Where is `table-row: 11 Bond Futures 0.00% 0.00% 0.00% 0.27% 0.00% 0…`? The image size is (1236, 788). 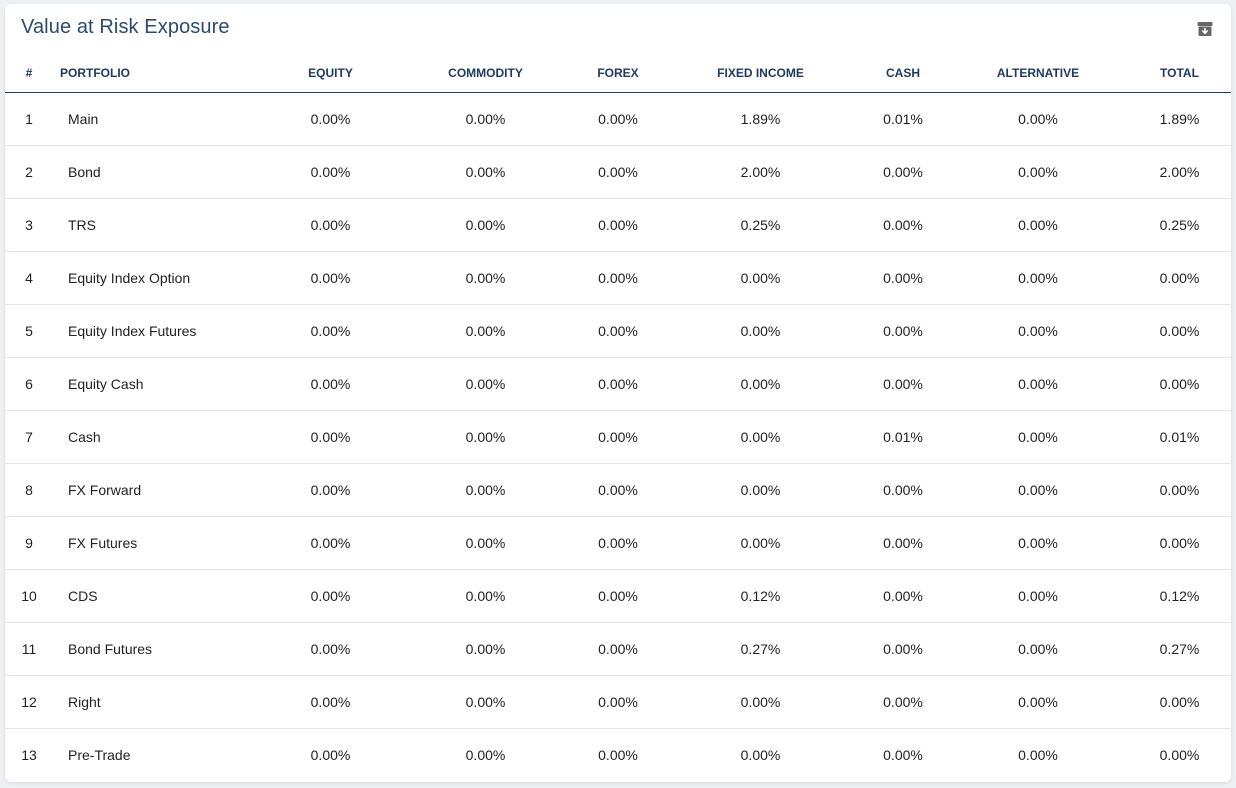 table-row: 11 Bond Futures 0.00% 0.00% 0.00% 0.27% 0.00% 0… is located at coordinates (618, 649).